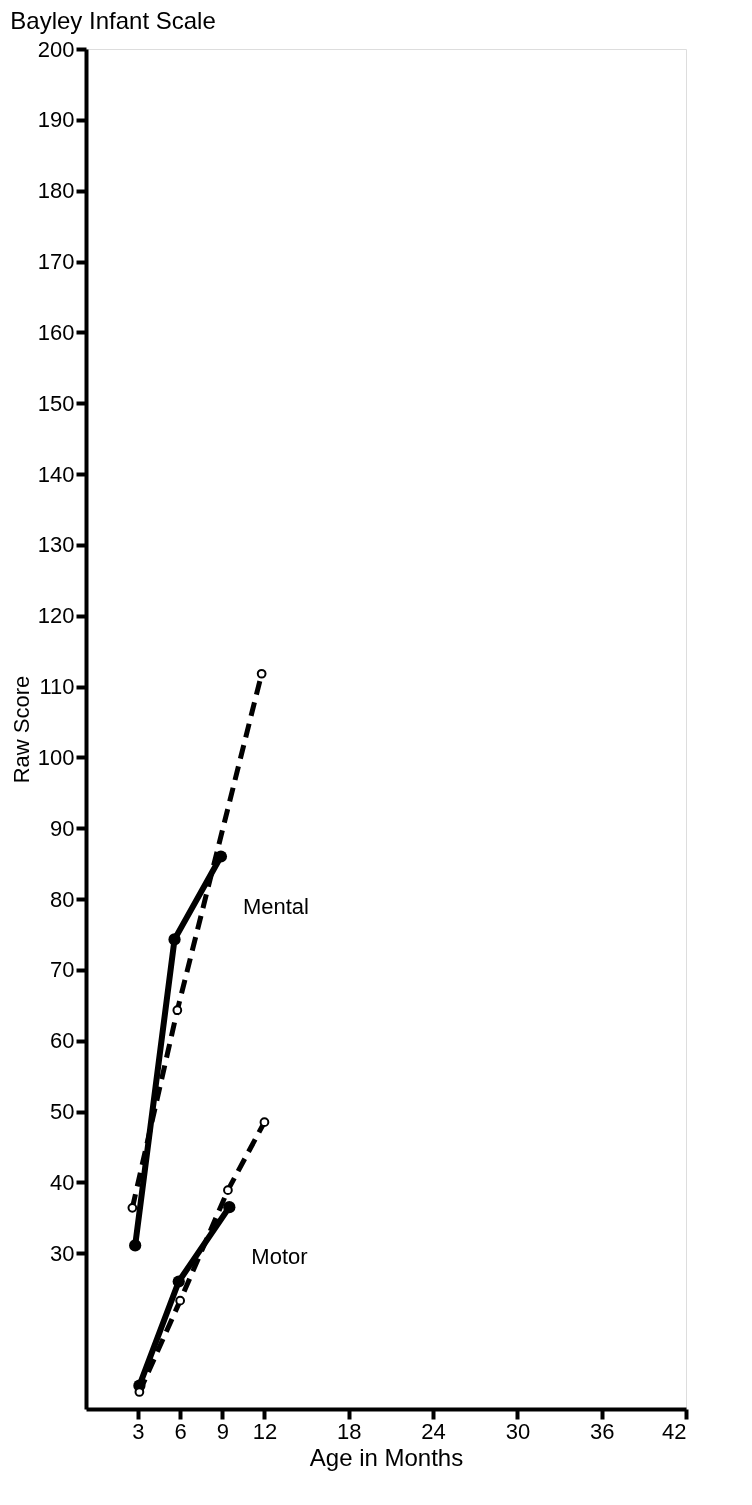 Image resolution: width=752 pixels, height=1505 pixels. What do you see at coordinates (62, 899) in the screenshot?
I see `y-tick-label: 80` at bounding box center [62, 899].